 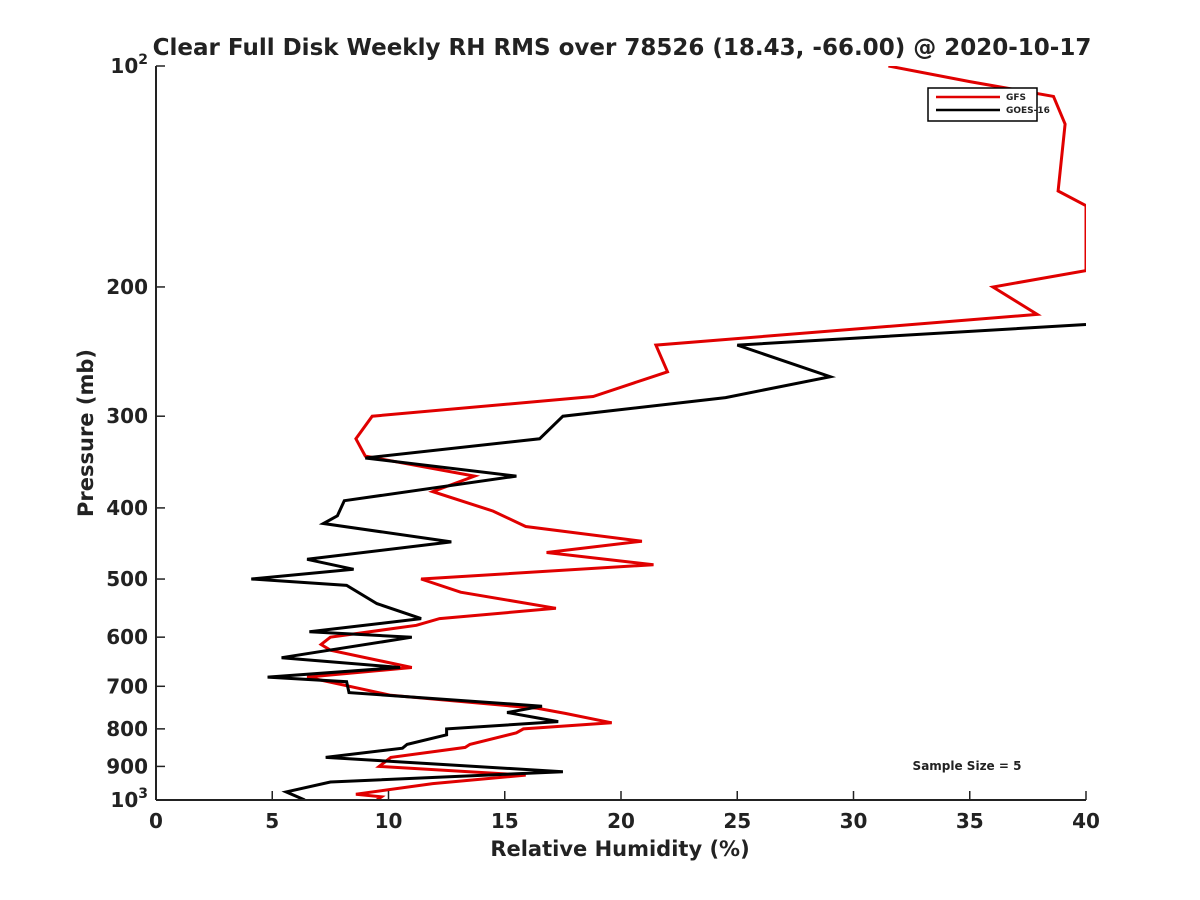 What do you see at coordinates (967, 766) in the screenshot?
I see `sample-size-annotation: Sample Size = 5` at bounding box center [967, 766].